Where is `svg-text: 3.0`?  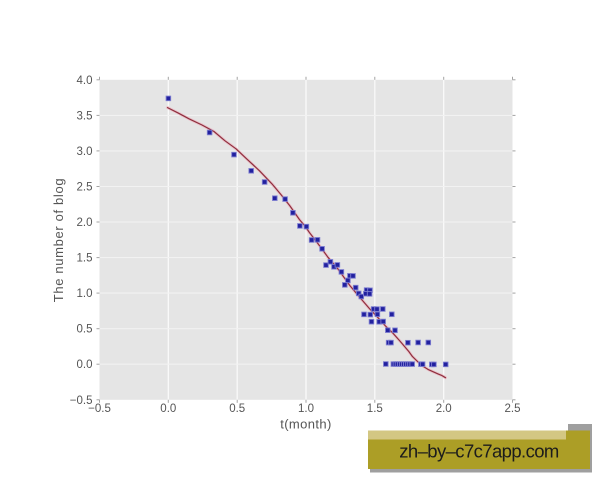 svg-text: 3.0 is located at coordinates (85, 152).